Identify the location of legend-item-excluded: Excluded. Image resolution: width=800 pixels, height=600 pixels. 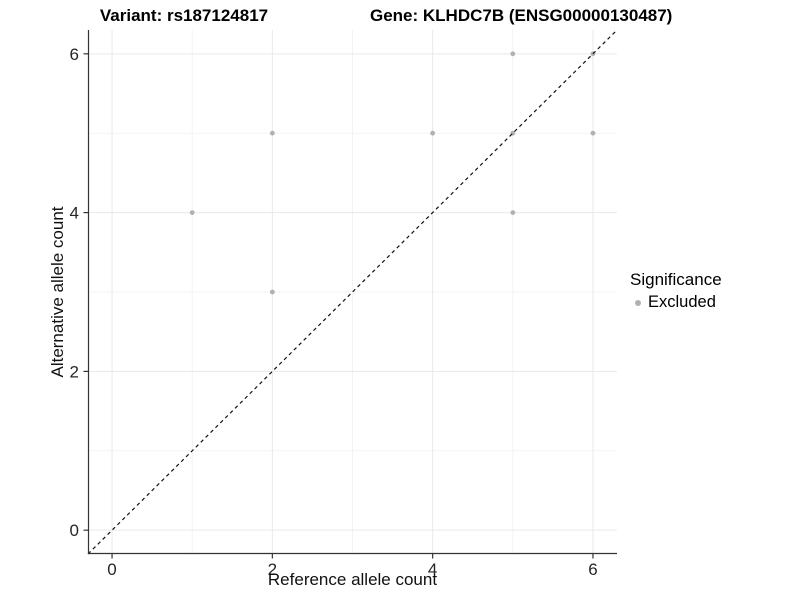
(676, 302).